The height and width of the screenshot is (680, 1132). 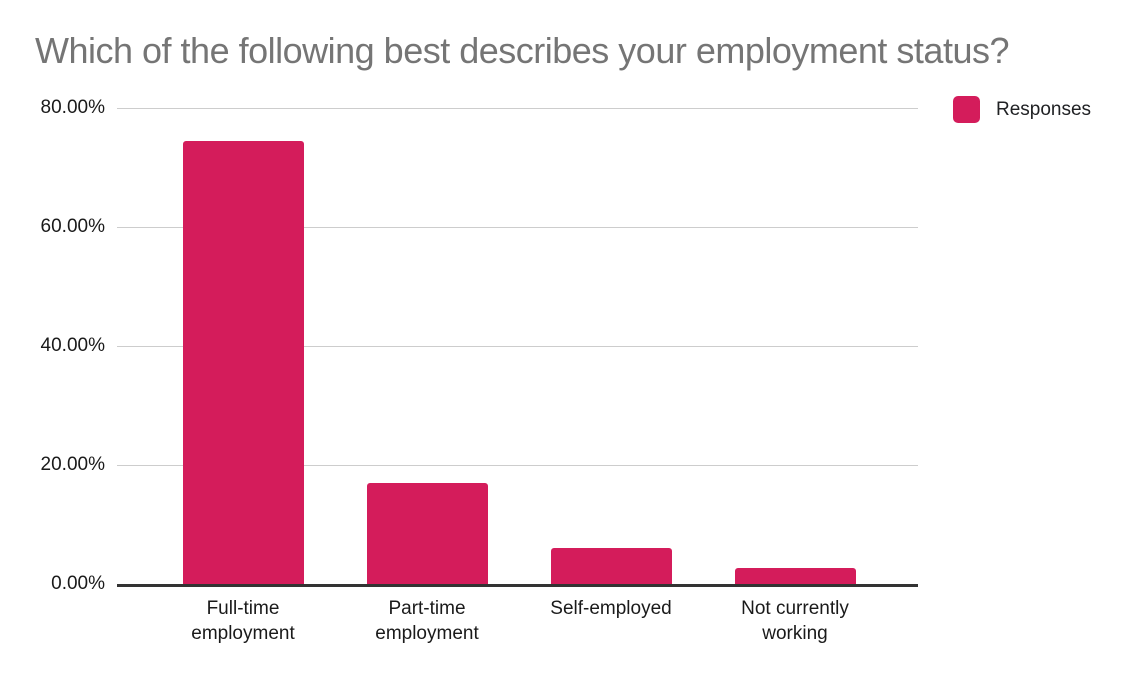 I want to click on y-tick-label-40: 40.00%, so click(x=72, y=345).